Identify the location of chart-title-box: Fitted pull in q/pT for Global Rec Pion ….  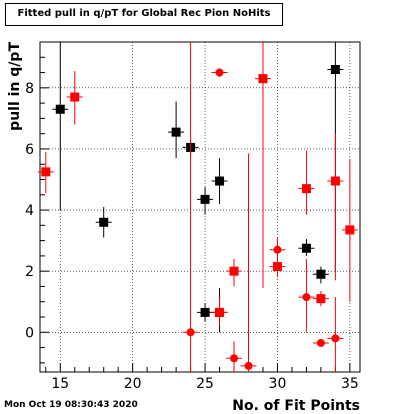
(144, 14).